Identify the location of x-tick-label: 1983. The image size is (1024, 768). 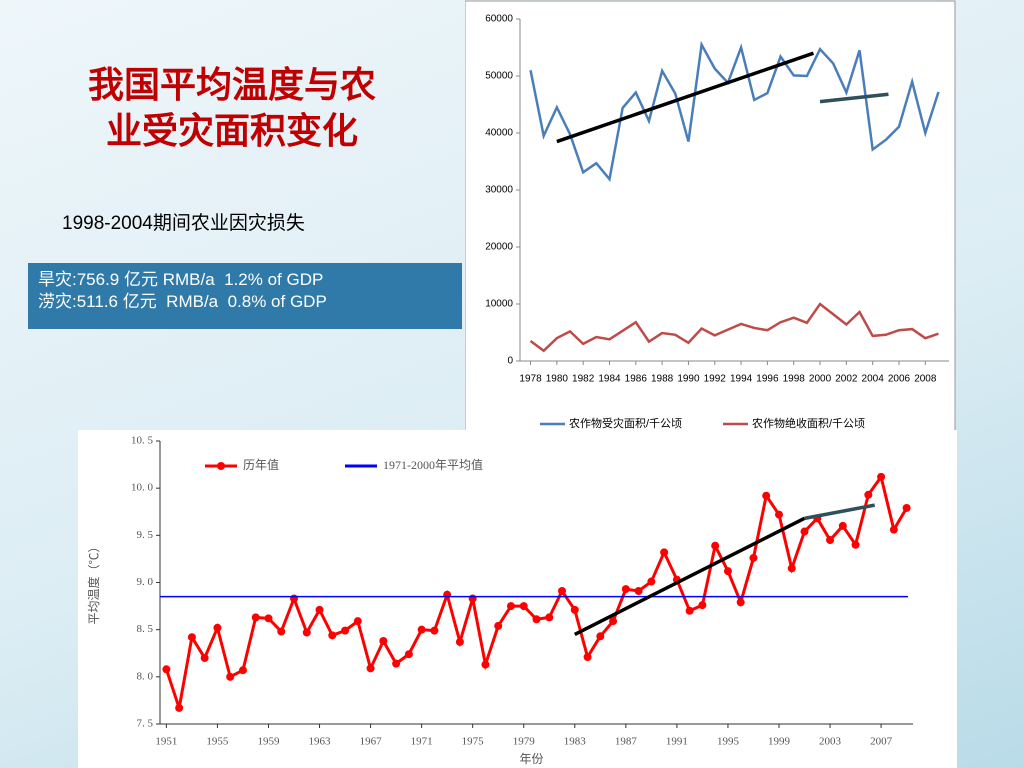
(575, 742).